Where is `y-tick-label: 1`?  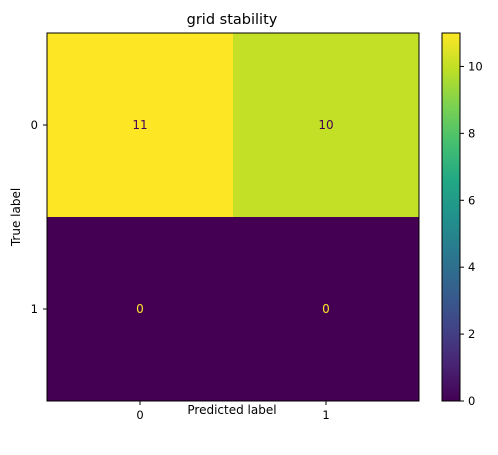
y-tick-label: 1 is located at coordinates (34, 309).